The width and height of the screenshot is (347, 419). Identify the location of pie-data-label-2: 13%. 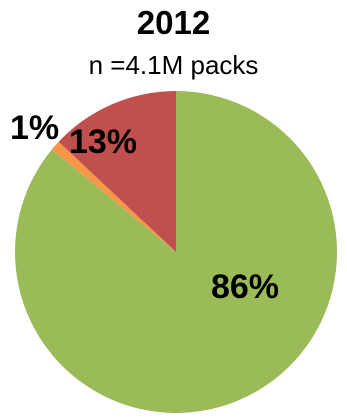
(103, 142).